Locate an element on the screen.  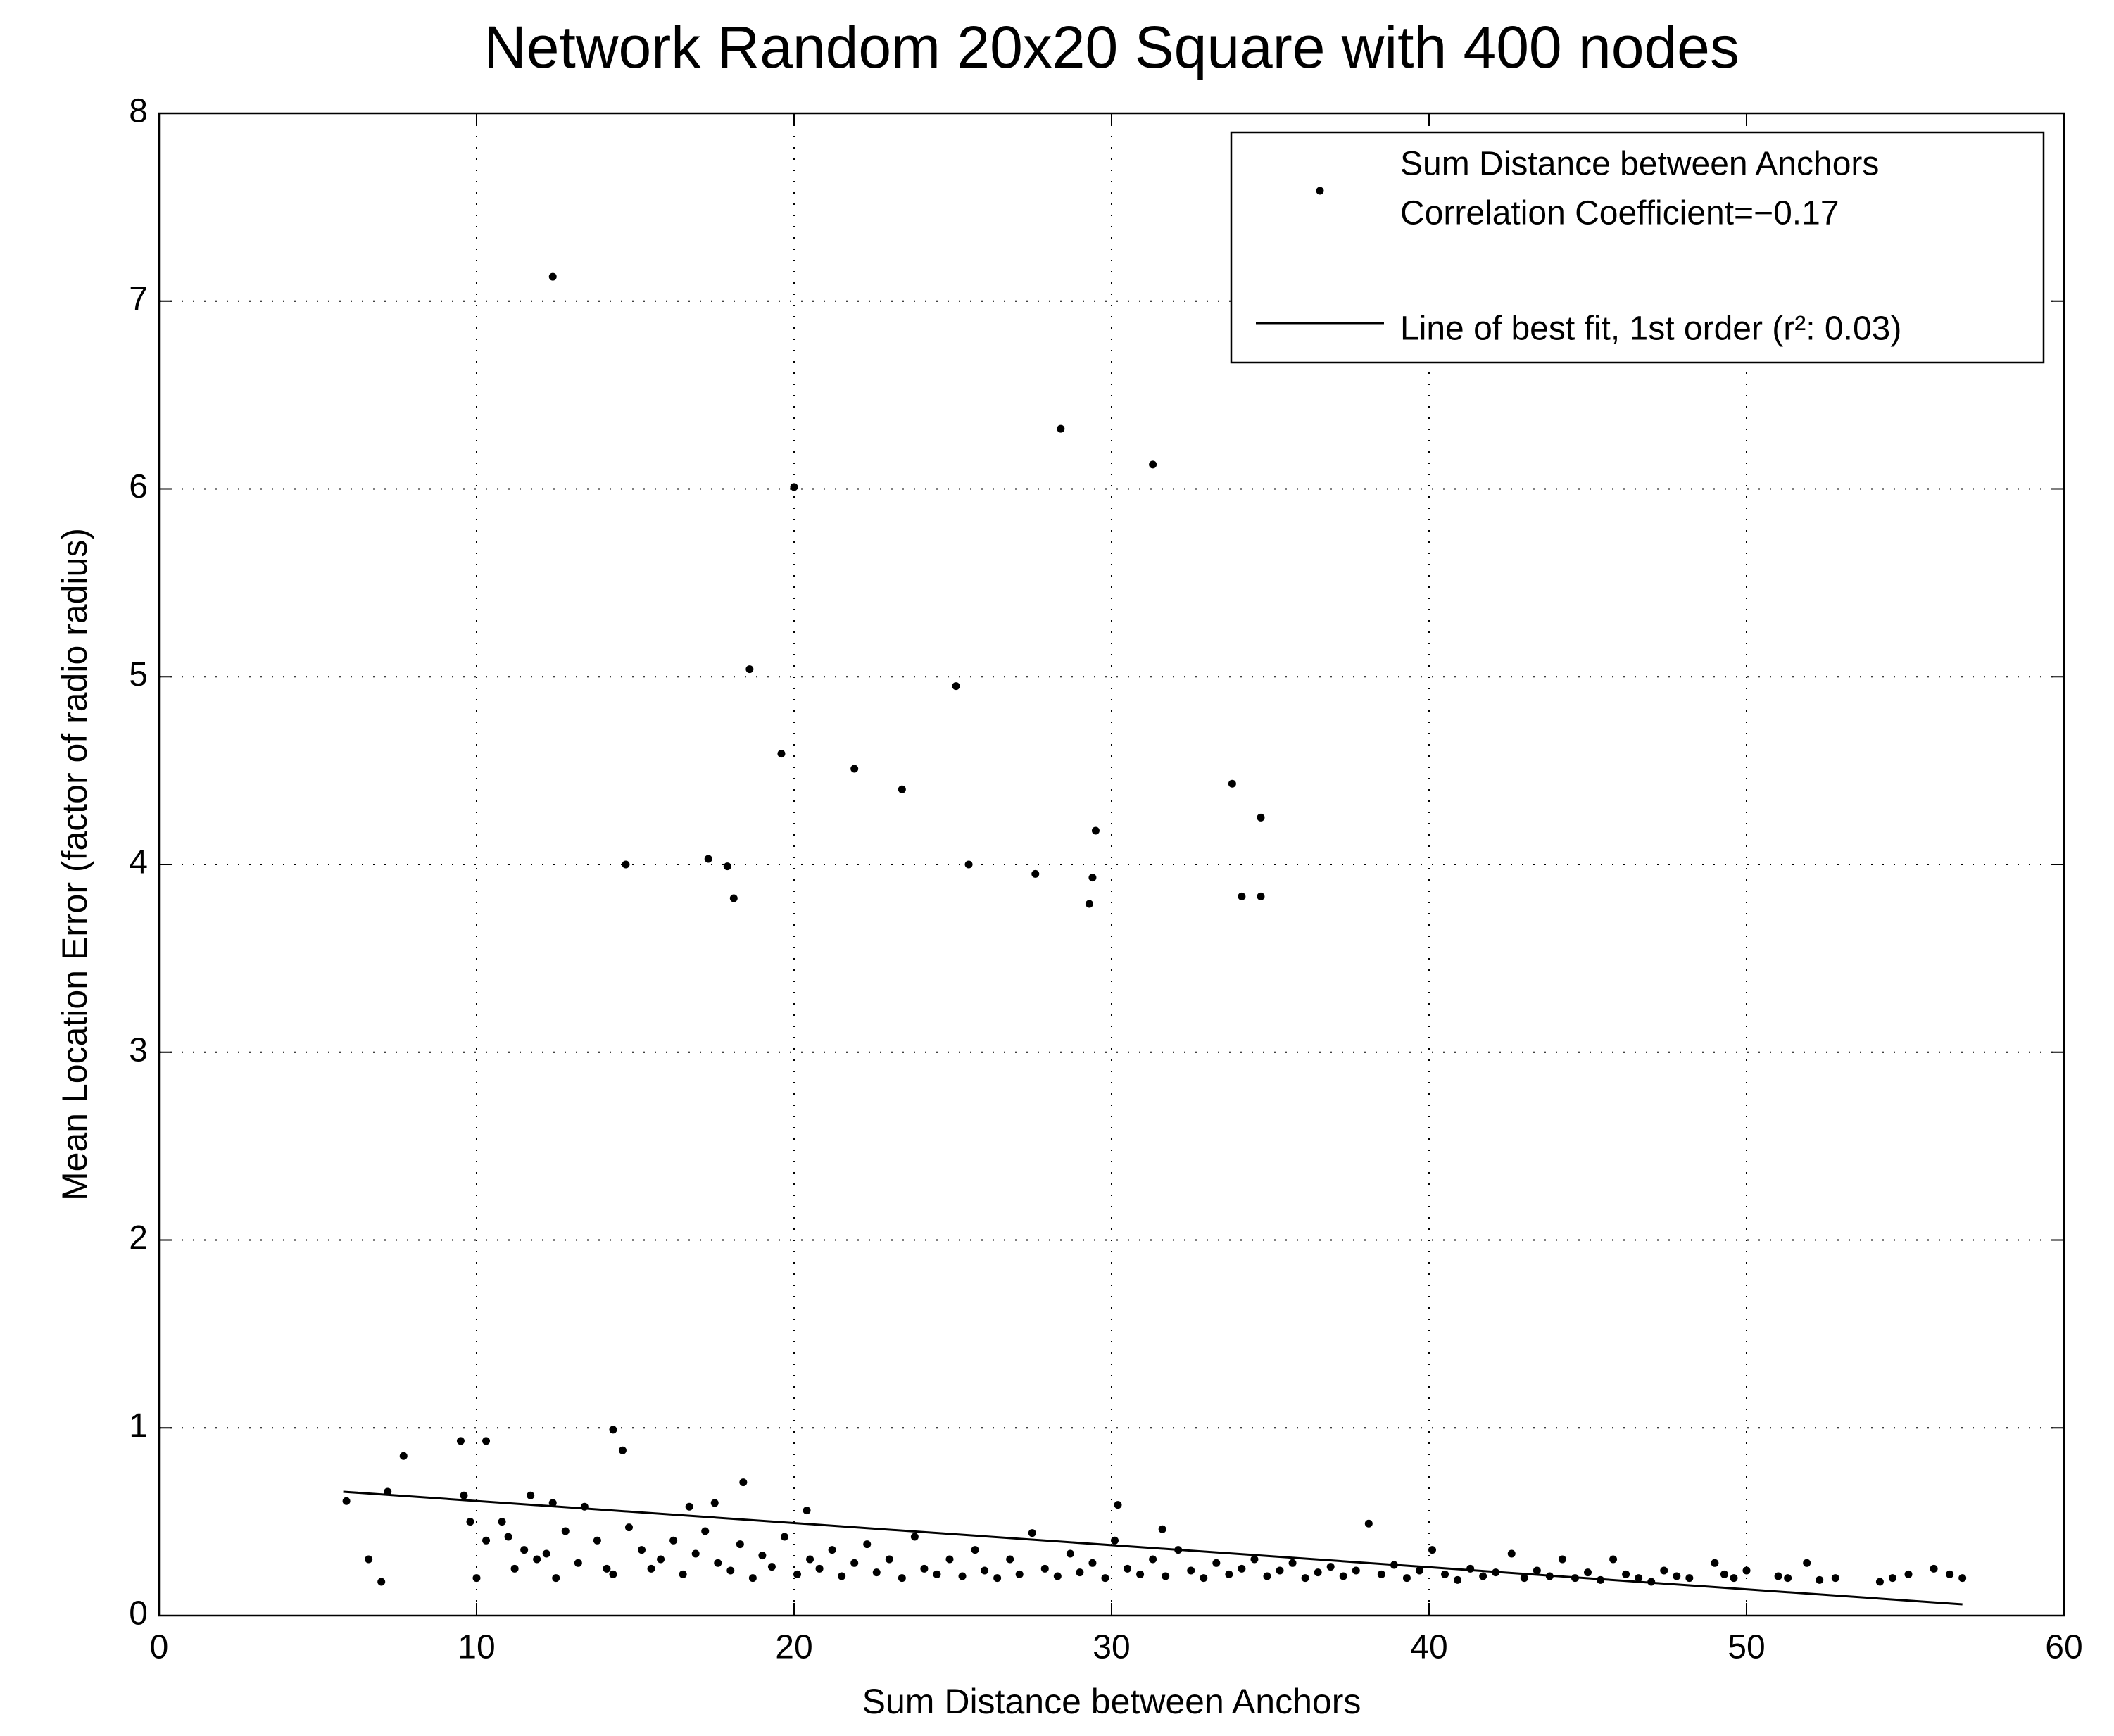
y-tick-label: 2 is located at coordinates (138, 1238).